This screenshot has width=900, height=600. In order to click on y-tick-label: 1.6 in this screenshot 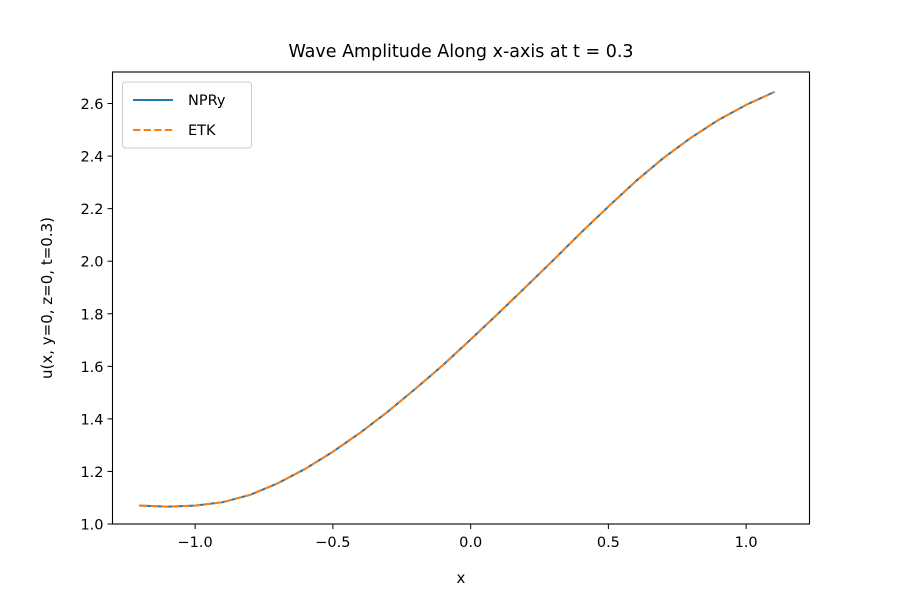, I will do `click(91, 368)`.